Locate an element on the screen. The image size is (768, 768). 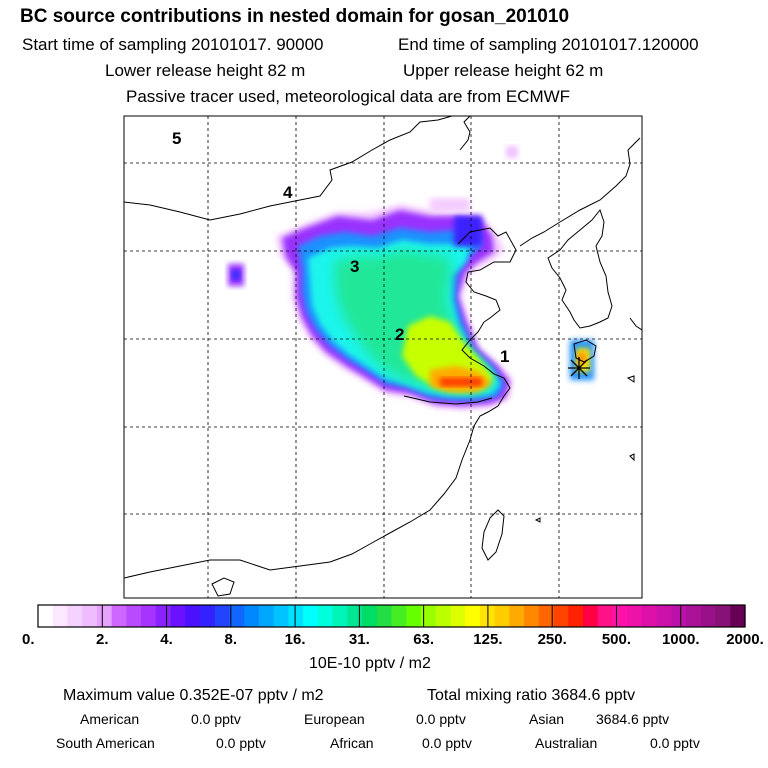
colorbar-tick-label: 63. is located at coordinates (424, 639).